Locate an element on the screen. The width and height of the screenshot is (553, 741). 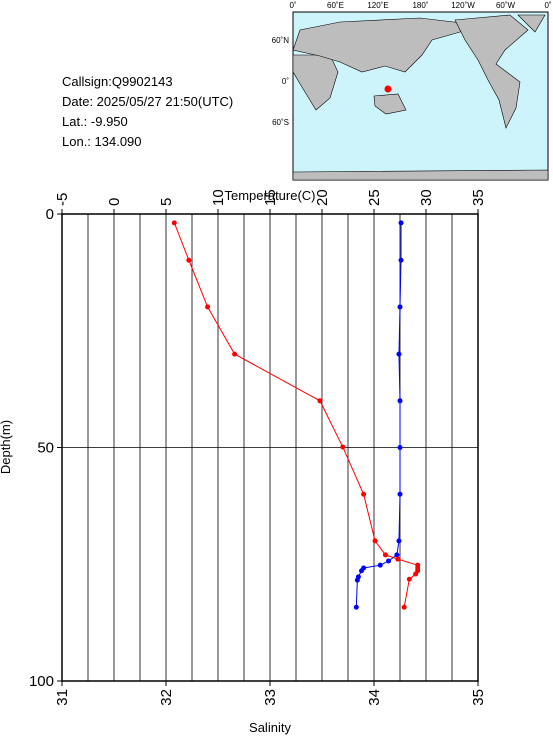
x-tick-label: -5 is located at coordinates (62, 199).